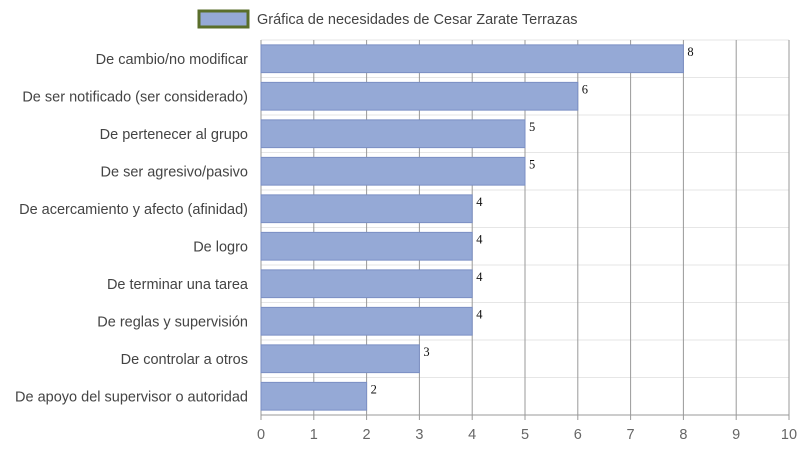  I want to click on x-tick-label: 4, so click(472, 435).